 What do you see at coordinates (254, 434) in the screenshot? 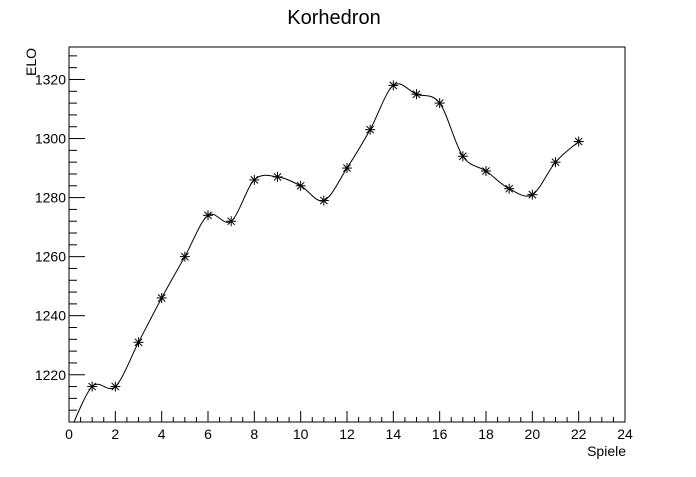
I see `x-tick-label: 8` at bounding box center [254, 434].